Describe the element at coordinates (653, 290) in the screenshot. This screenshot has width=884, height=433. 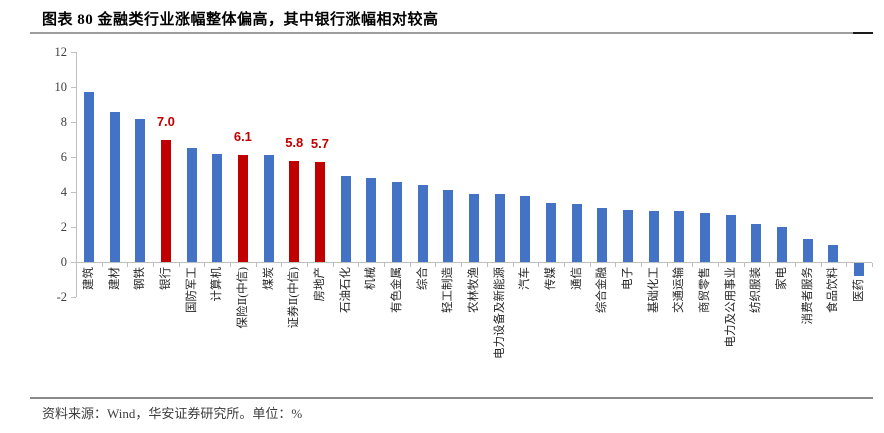
I see `x-axis-category-label: 基础化工` at that location.